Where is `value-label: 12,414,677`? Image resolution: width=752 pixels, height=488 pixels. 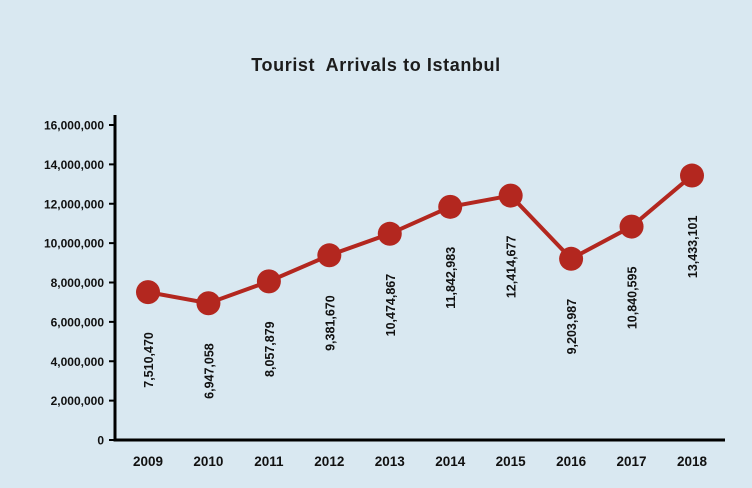 value-label: 12,414,677 is located at coordinates (512, 267).